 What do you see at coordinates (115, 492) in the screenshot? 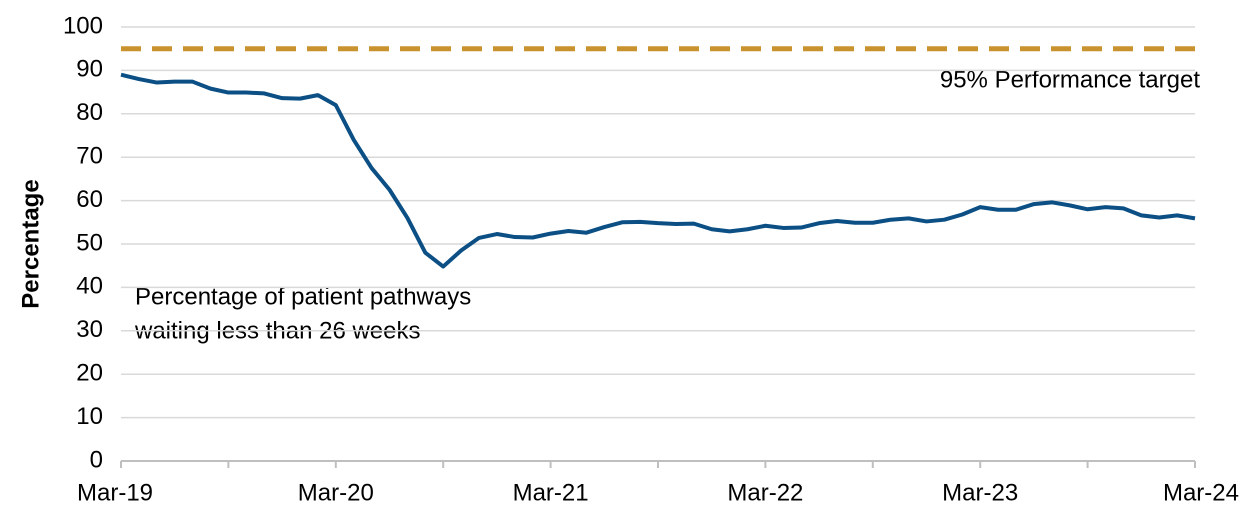
I see `x-tick-label: Mar-19` at bounding box center [115, 492].